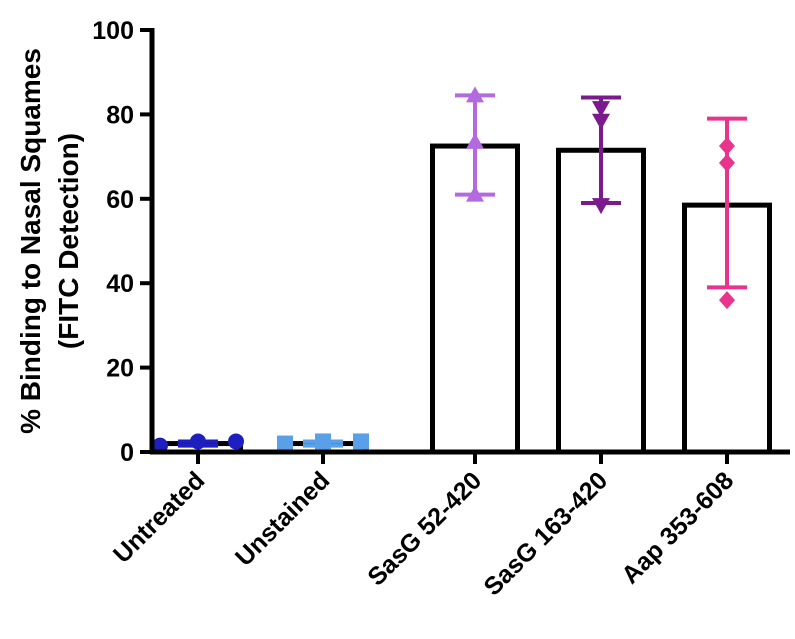 The height and width of the screenshot is (639, 795). What do you see at coordinates (68, 241) in the screenshot?
I see `y-axis-title-line2: (FITC Detection)` at bounding box center [68, 241].